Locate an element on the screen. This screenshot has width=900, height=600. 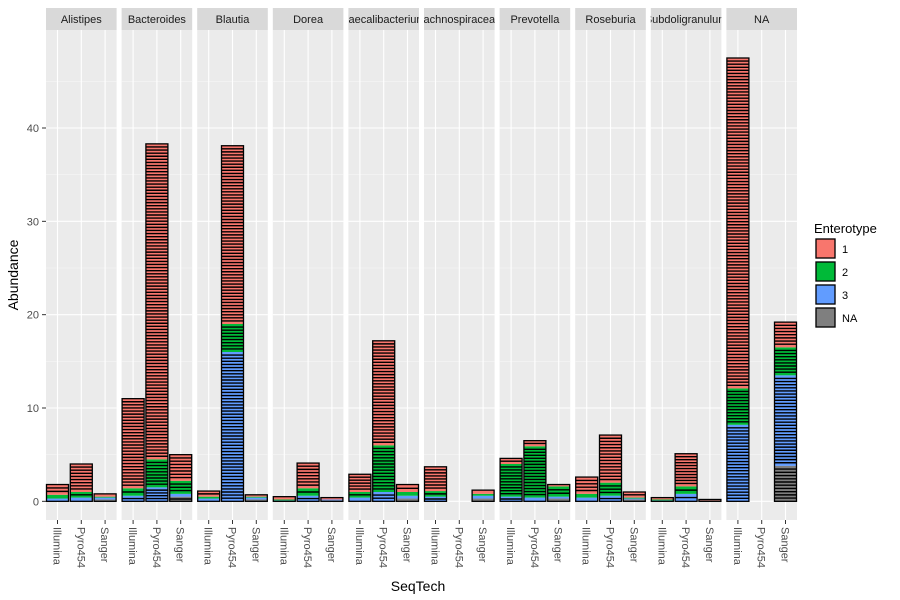
x-axis-title: SeqTech is located at coordinates (418, 586).